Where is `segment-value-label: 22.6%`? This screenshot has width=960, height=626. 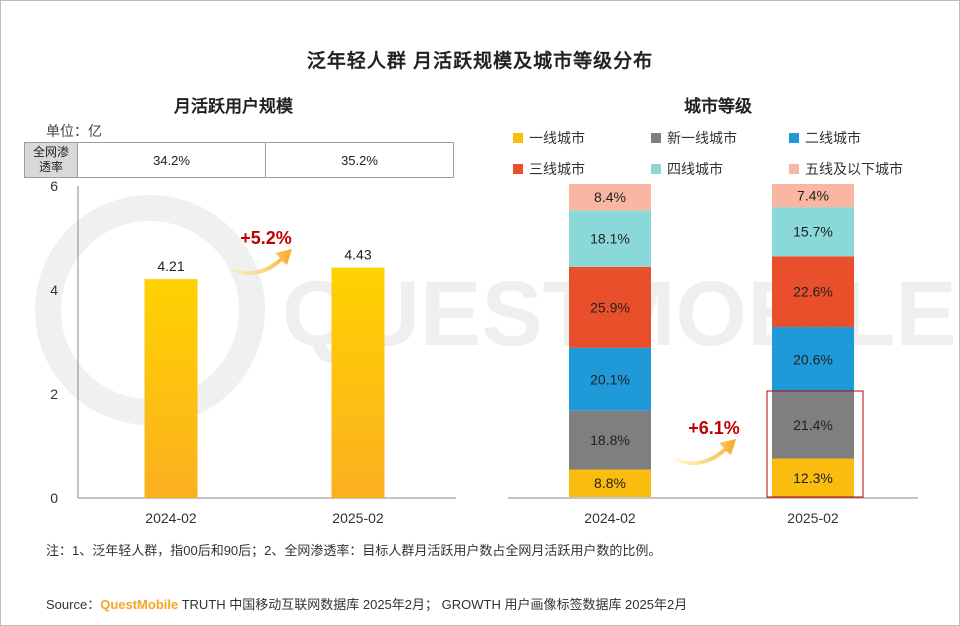
segment-value-label: 22.6% is located at coordinates (813, 292).